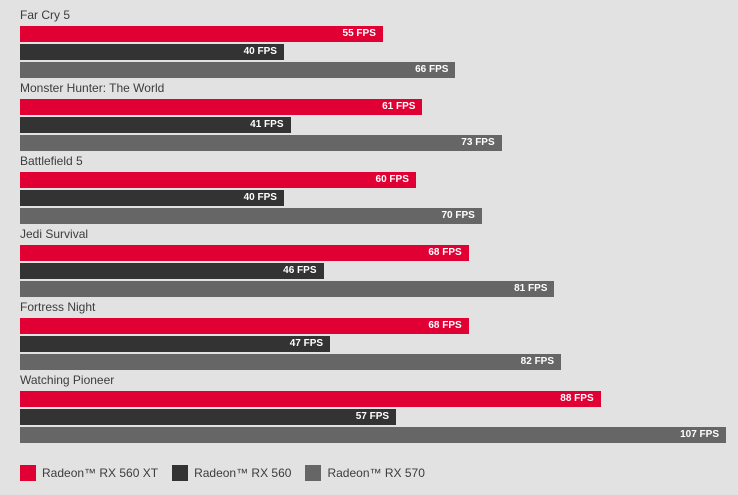 This screenshot has height=495, width=738. Describe the element at coordinates (392, 179) in the screenshot. I see `bar-value-label: 60 FPS` at that location.